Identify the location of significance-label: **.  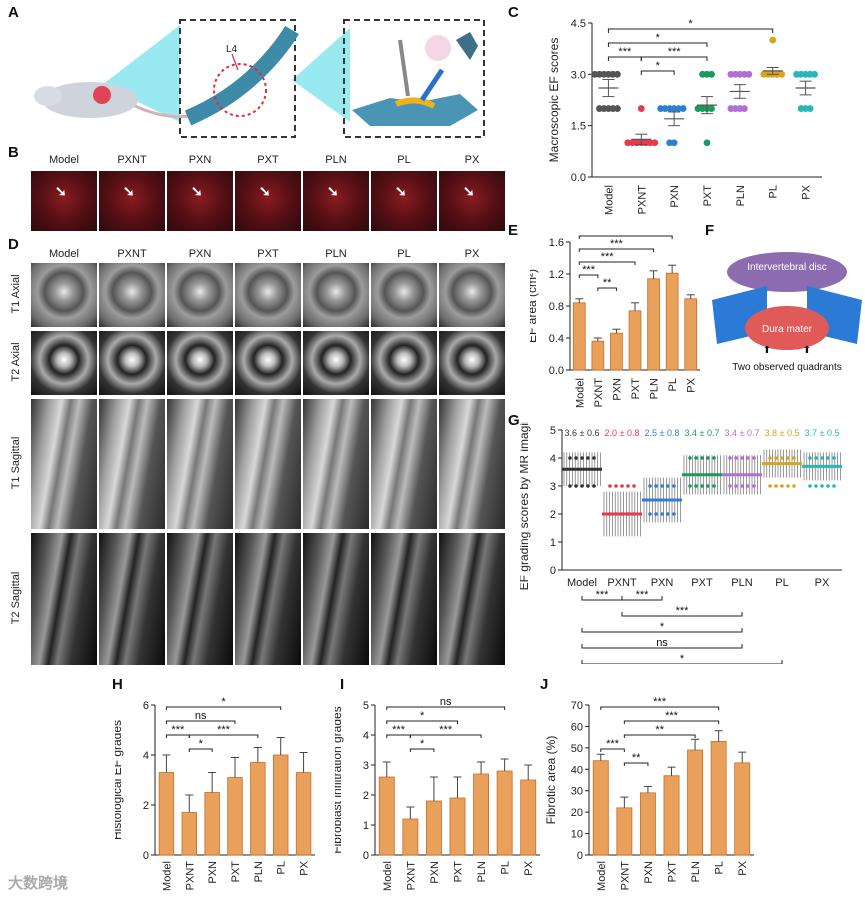
(636, 758).